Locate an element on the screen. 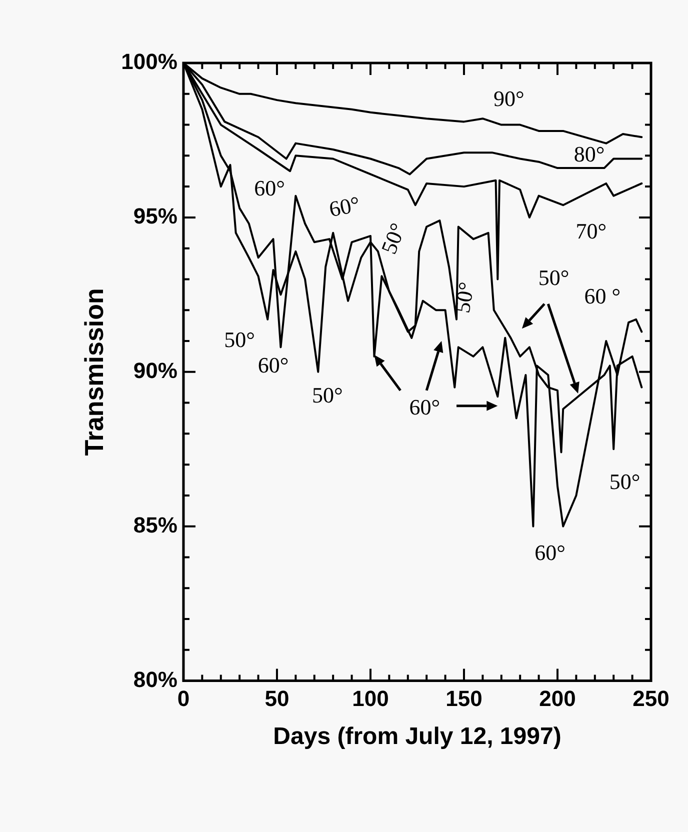  annotation: 80° is located at coordinates (589, 153).